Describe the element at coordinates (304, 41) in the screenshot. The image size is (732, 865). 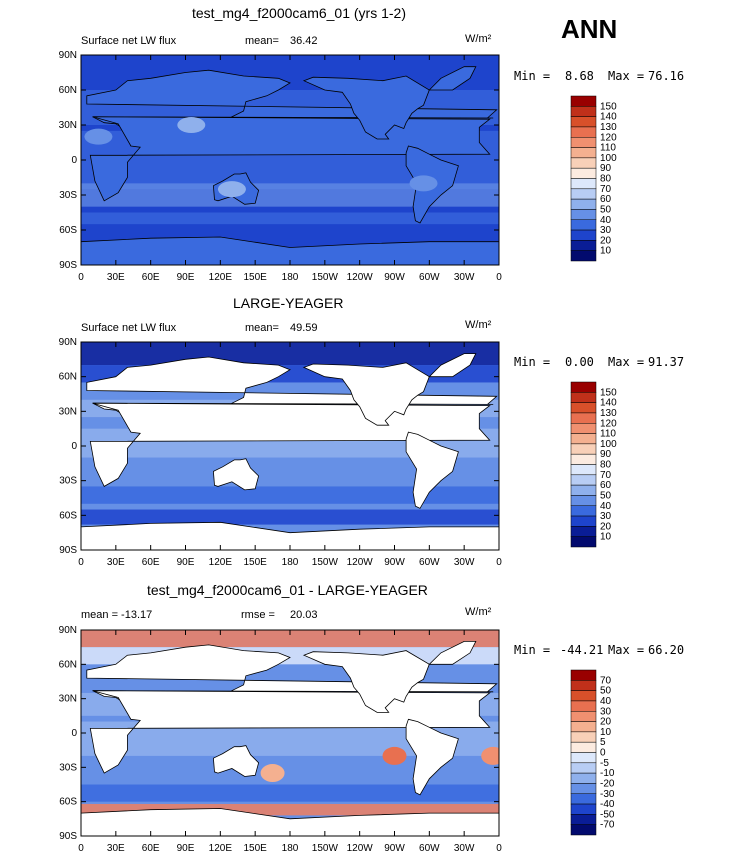
I see `panel-1-mean-value: 36.42` at that location.